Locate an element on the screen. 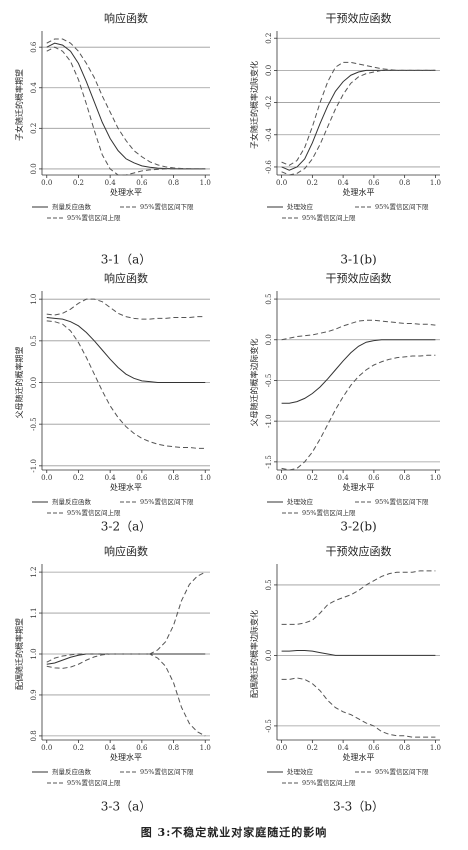 This screenshot has height=850, width=468. y-axis-label: 子女随迁的概率期望 is located at coordinates (19, 105).